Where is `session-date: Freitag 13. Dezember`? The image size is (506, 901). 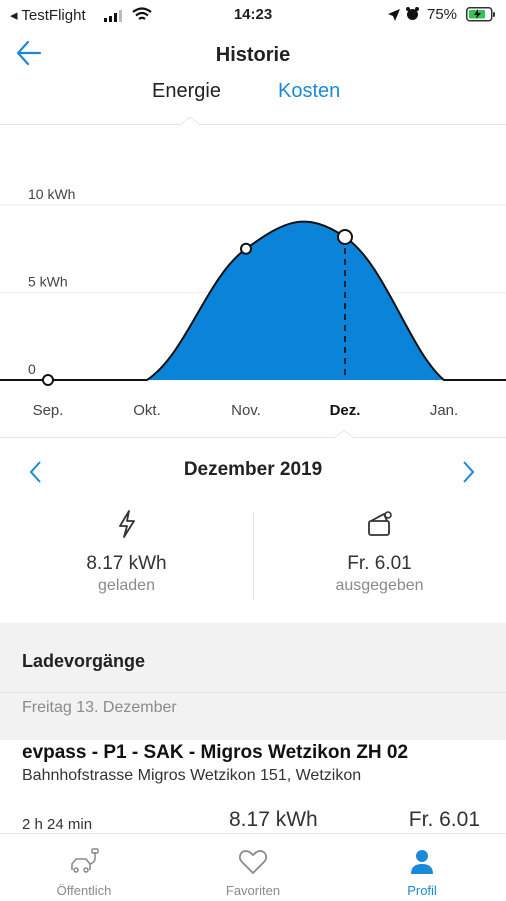
session-date: Freitag 13. Dezember is located at coordinates (99, 707).